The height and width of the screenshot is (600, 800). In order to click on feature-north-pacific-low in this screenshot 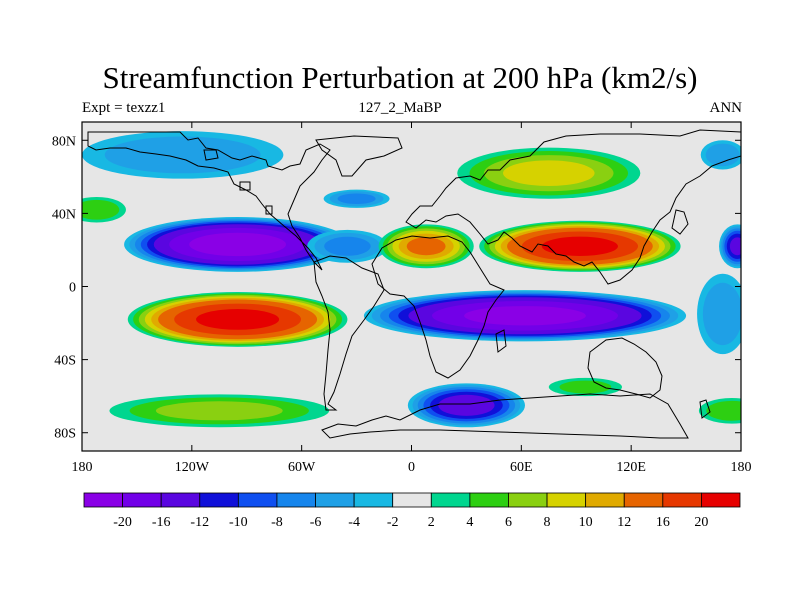, I will do `click(183, 155)`.